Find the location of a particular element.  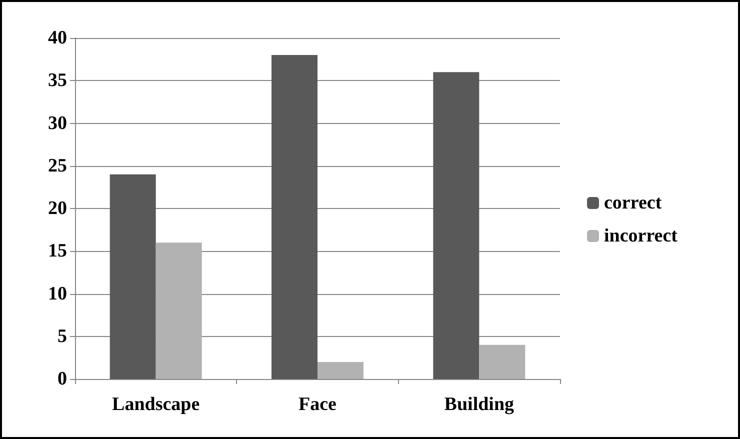

y-tick-label: 0 is located at coordinates (62, 379).